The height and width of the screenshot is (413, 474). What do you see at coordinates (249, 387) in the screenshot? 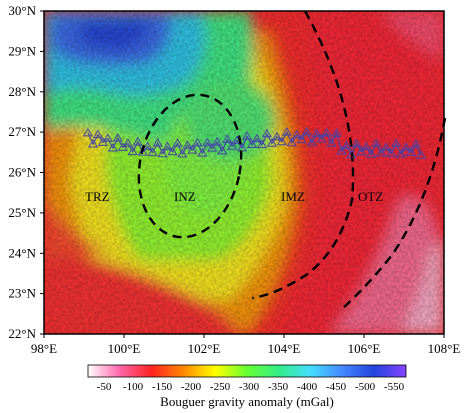
I see `colorbar-tick-label: -300` at bounding box center [249, 387].